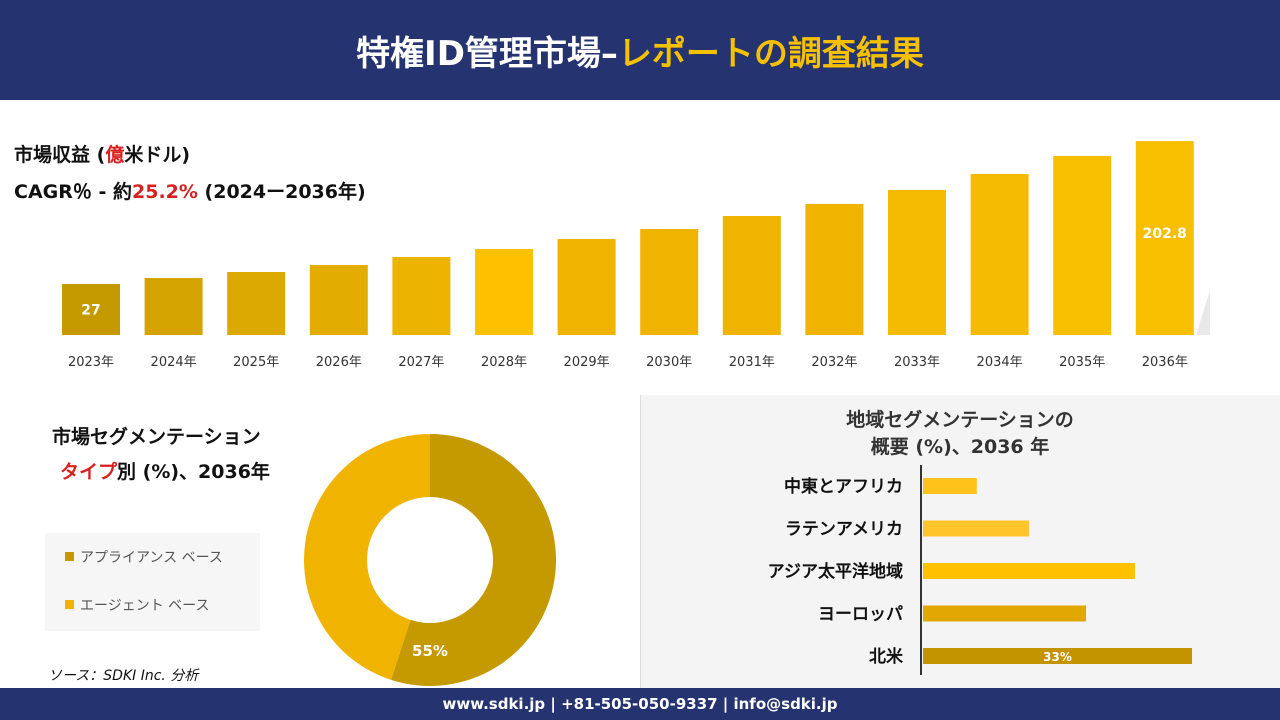 This screenshot has width=1280, height=720. What do you see at coordinates (960, 447) in the screenshot?
I see `region-title-2: 概要 (%)、2036 年` at bounding box center [960, 447].